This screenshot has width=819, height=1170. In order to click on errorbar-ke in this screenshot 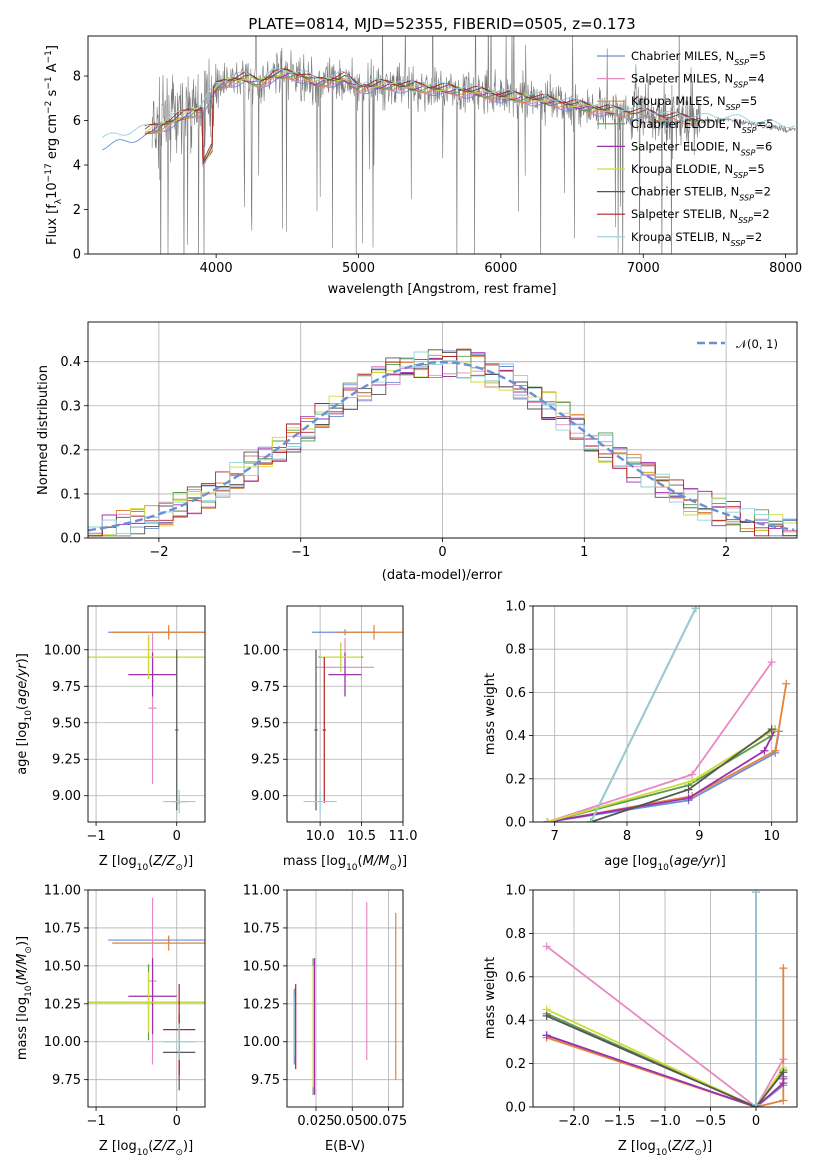, I will do `click(146, 657)`.